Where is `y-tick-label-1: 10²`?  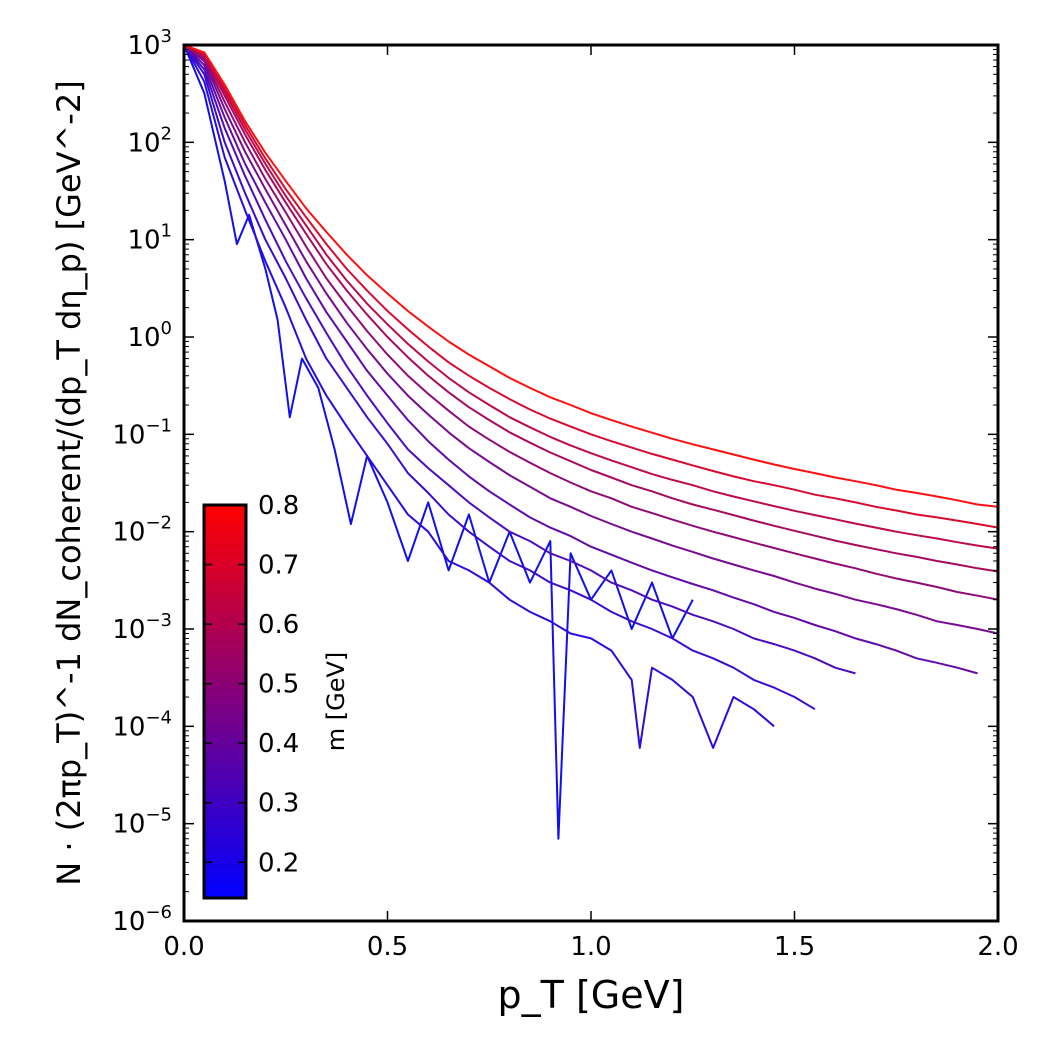 y-tick-label-1: 10² is located at coordinates (149, 140).